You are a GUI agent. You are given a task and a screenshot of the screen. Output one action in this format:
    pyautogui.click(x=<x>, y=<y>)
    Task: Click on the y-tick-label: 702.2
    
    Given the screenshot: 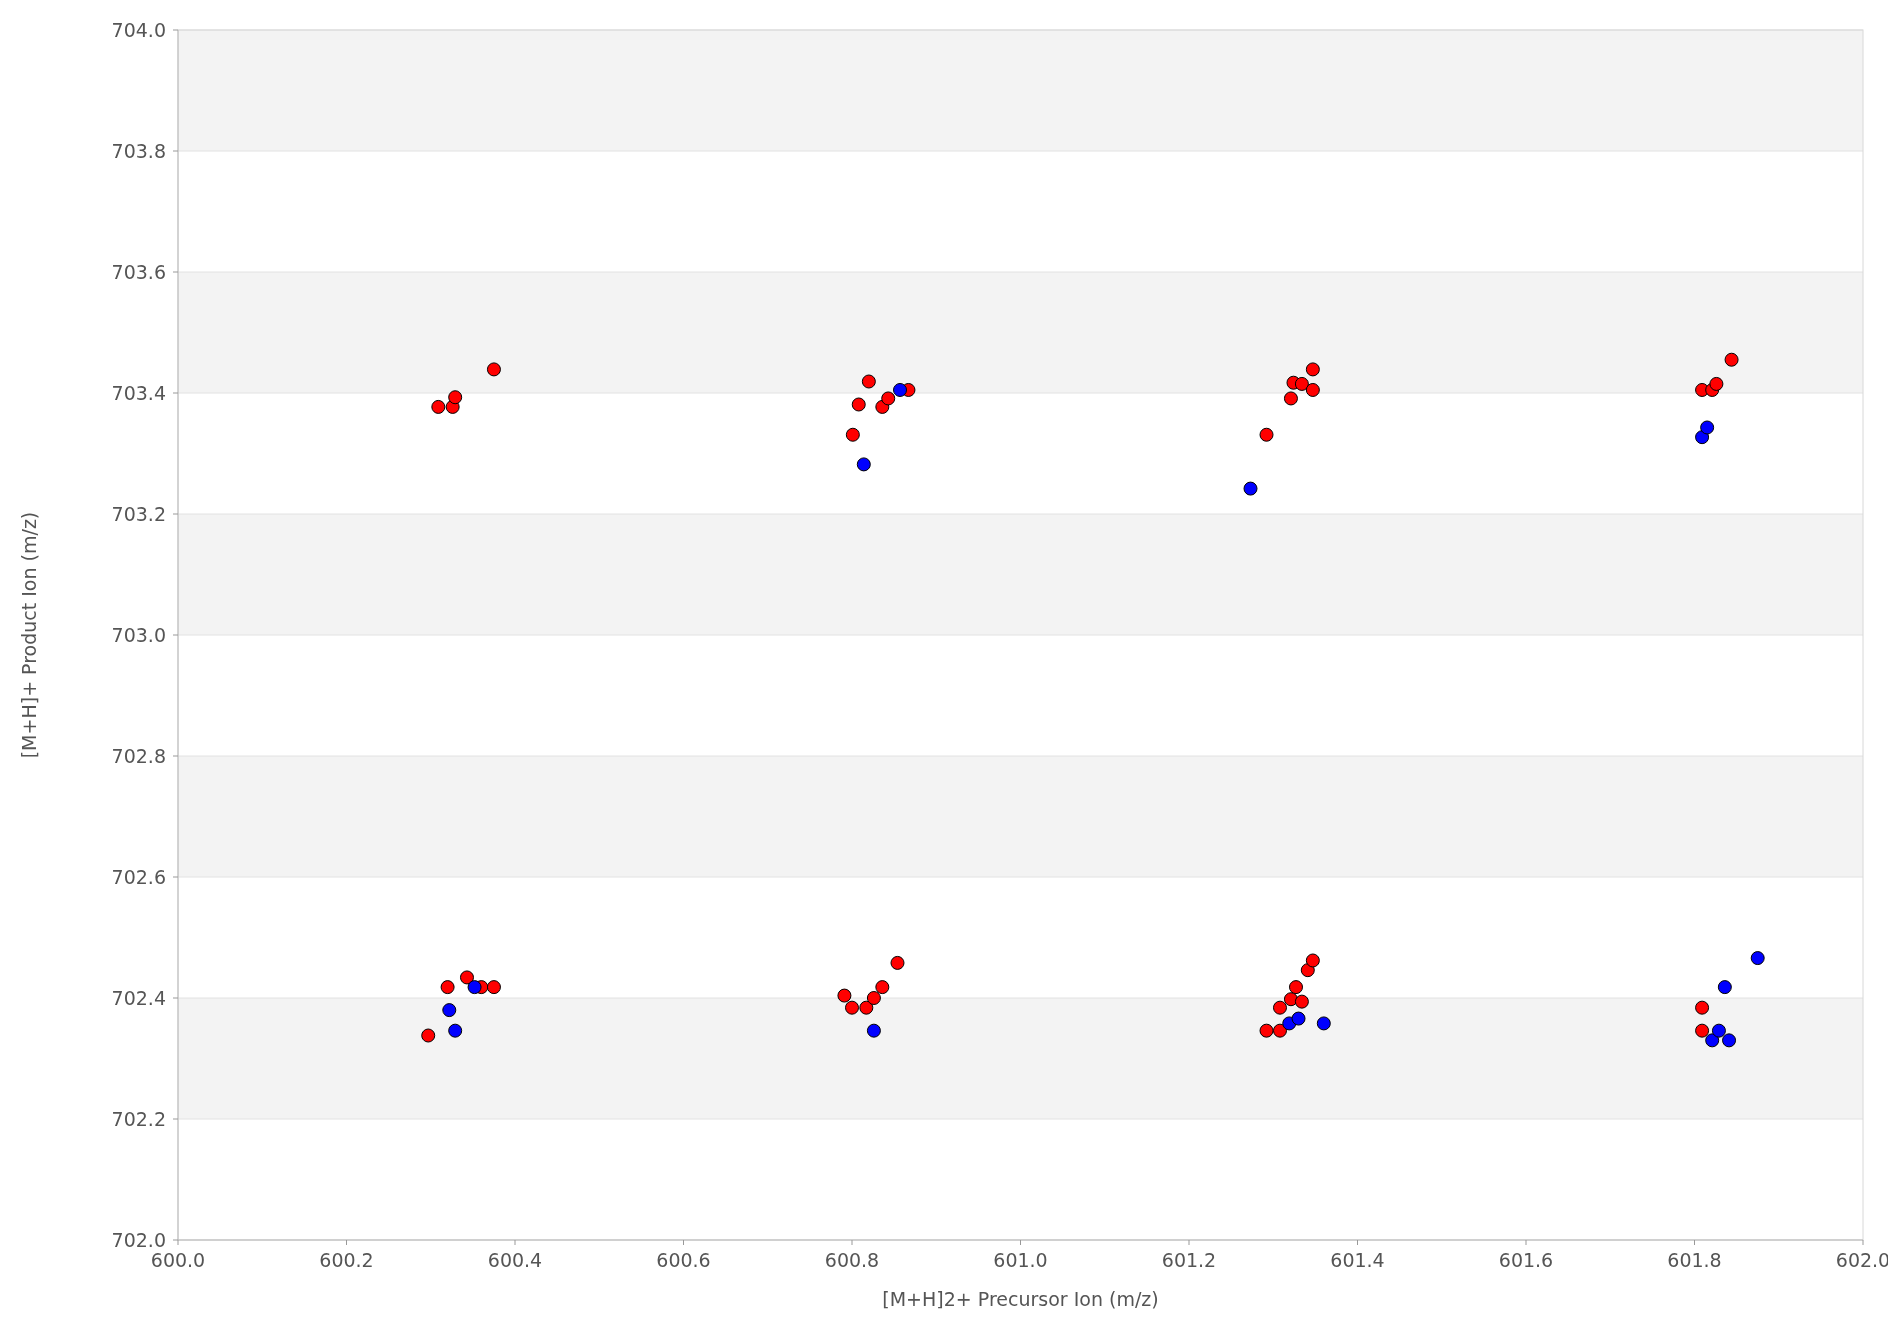 What is the action you would take?
    pyautogui.click(x=138, y=1119)
    